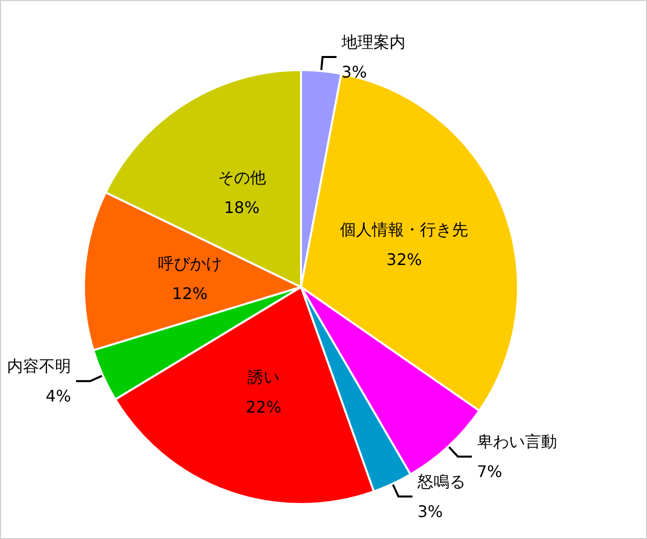  What do you see at coordinates (373, 42) in the screenshot?
I see `slice-label: 地理案内` at bounding box center [373, 42].